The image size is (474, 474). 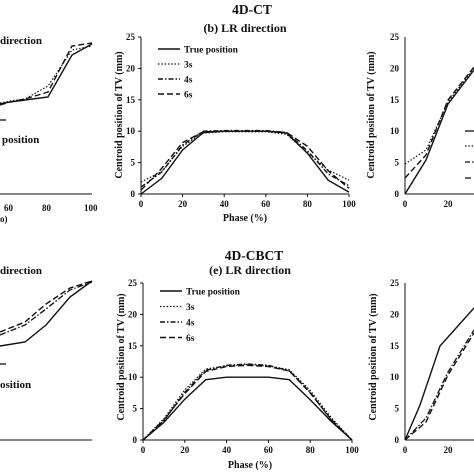 What do you see at coordinates (4, 219) in the screenshot?
I see `top-left-partial-xlabel: o)` at bounding box center [4, 219].